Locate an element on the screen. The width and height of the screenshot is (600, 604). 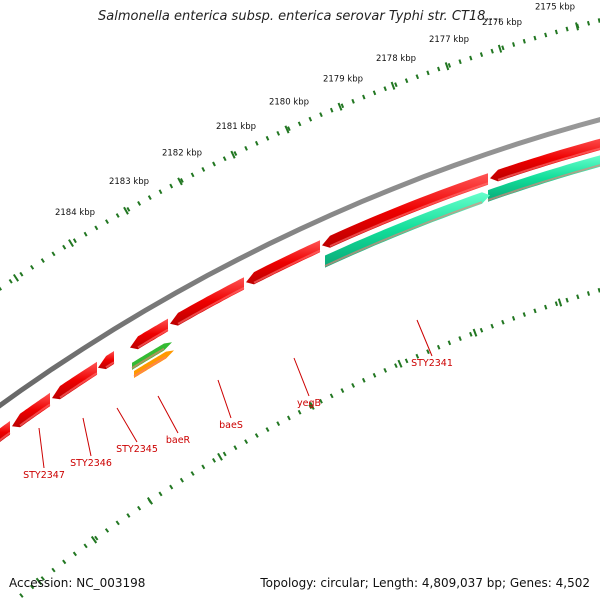
kbp-tick-label: 2183 kbp is located at coordinates (129, 182).